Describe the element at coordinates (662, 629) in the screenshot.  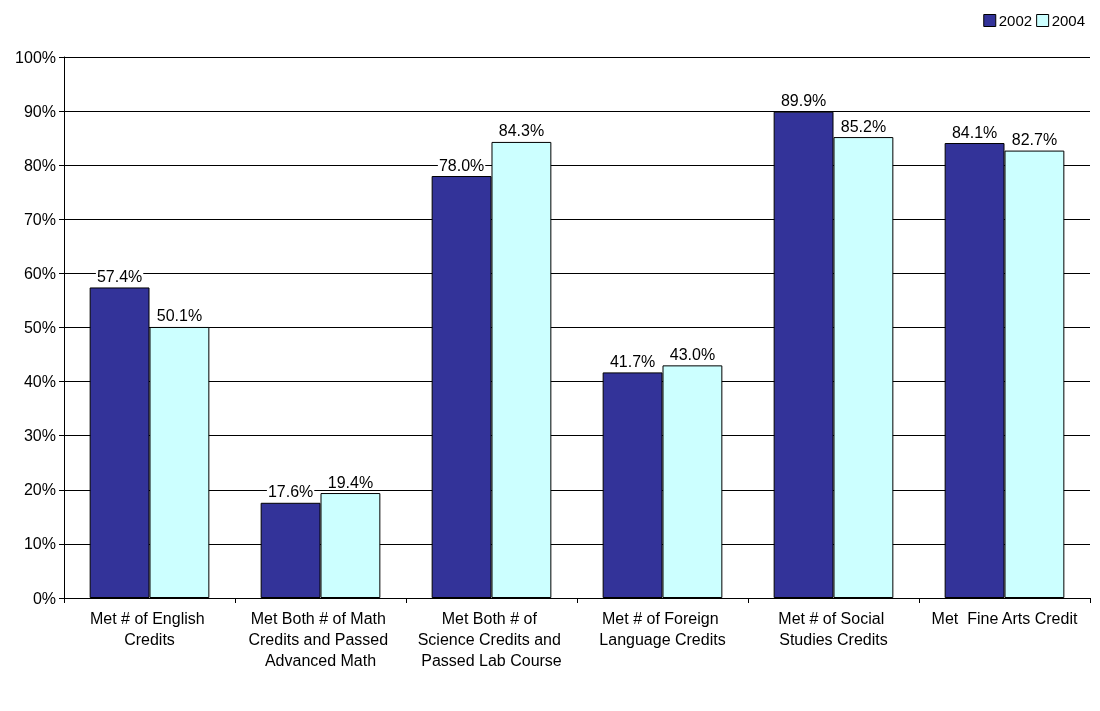
I see `x-tick-label: Met # of Foreign Language Credits` at that location.